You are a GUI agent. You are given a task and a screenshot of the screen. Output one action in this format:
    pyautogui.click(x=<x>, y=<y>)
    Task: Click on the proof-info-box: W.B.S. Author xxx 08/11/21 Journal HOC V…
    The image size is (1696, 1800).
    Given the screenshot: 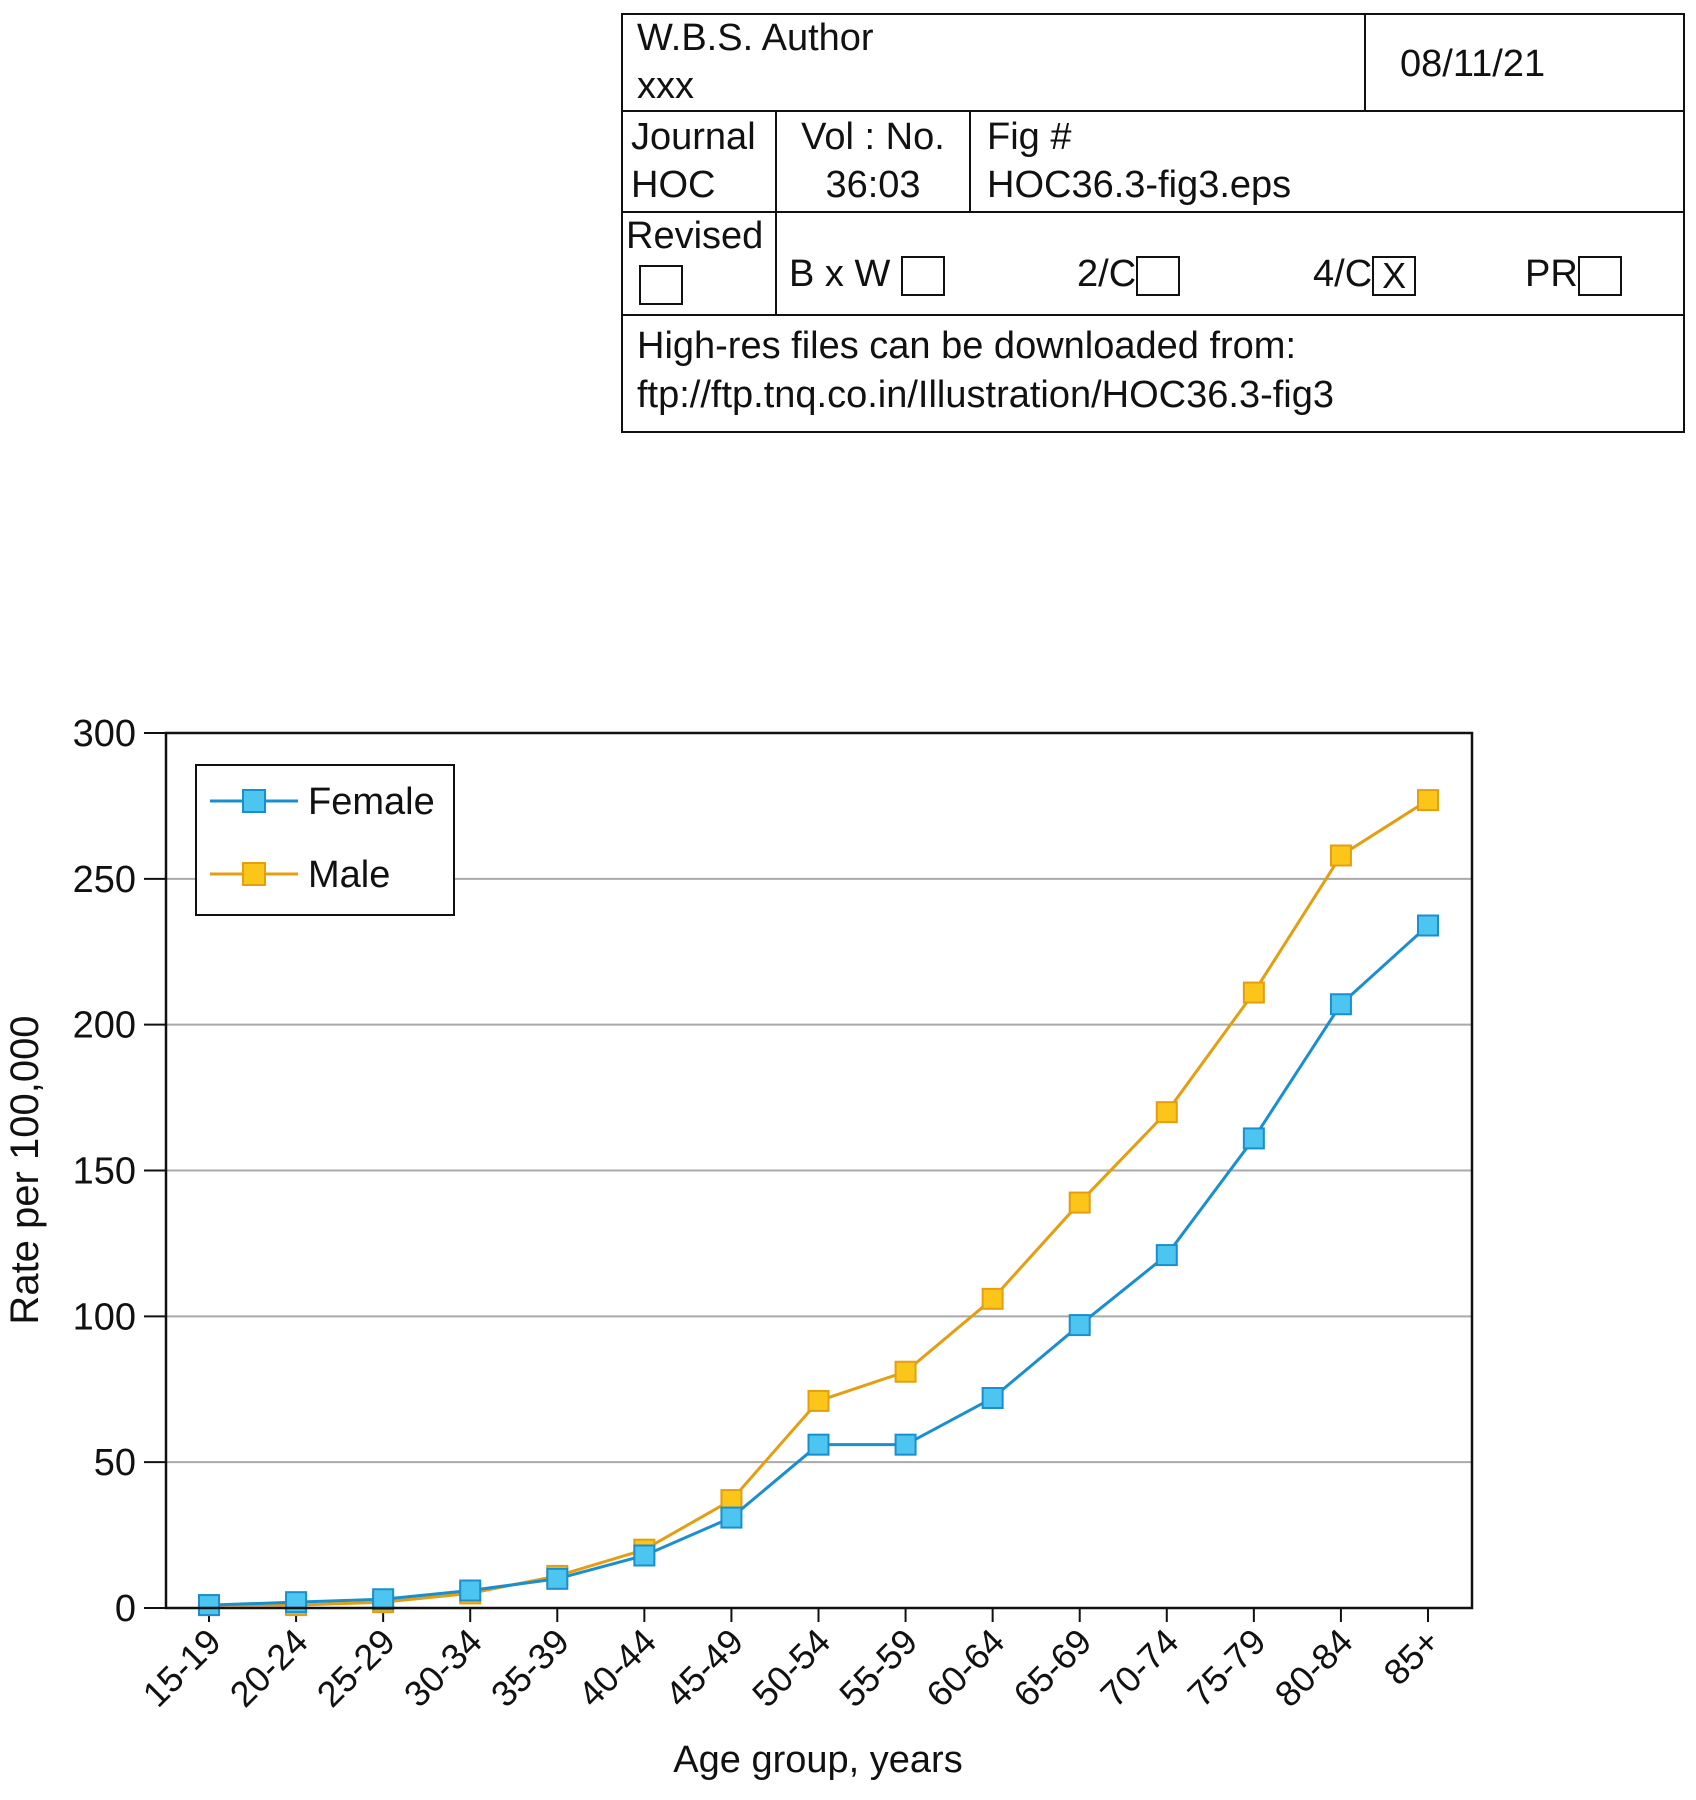 What is the action you would take?
    pyautogui.click(x=1153, y=223)
    